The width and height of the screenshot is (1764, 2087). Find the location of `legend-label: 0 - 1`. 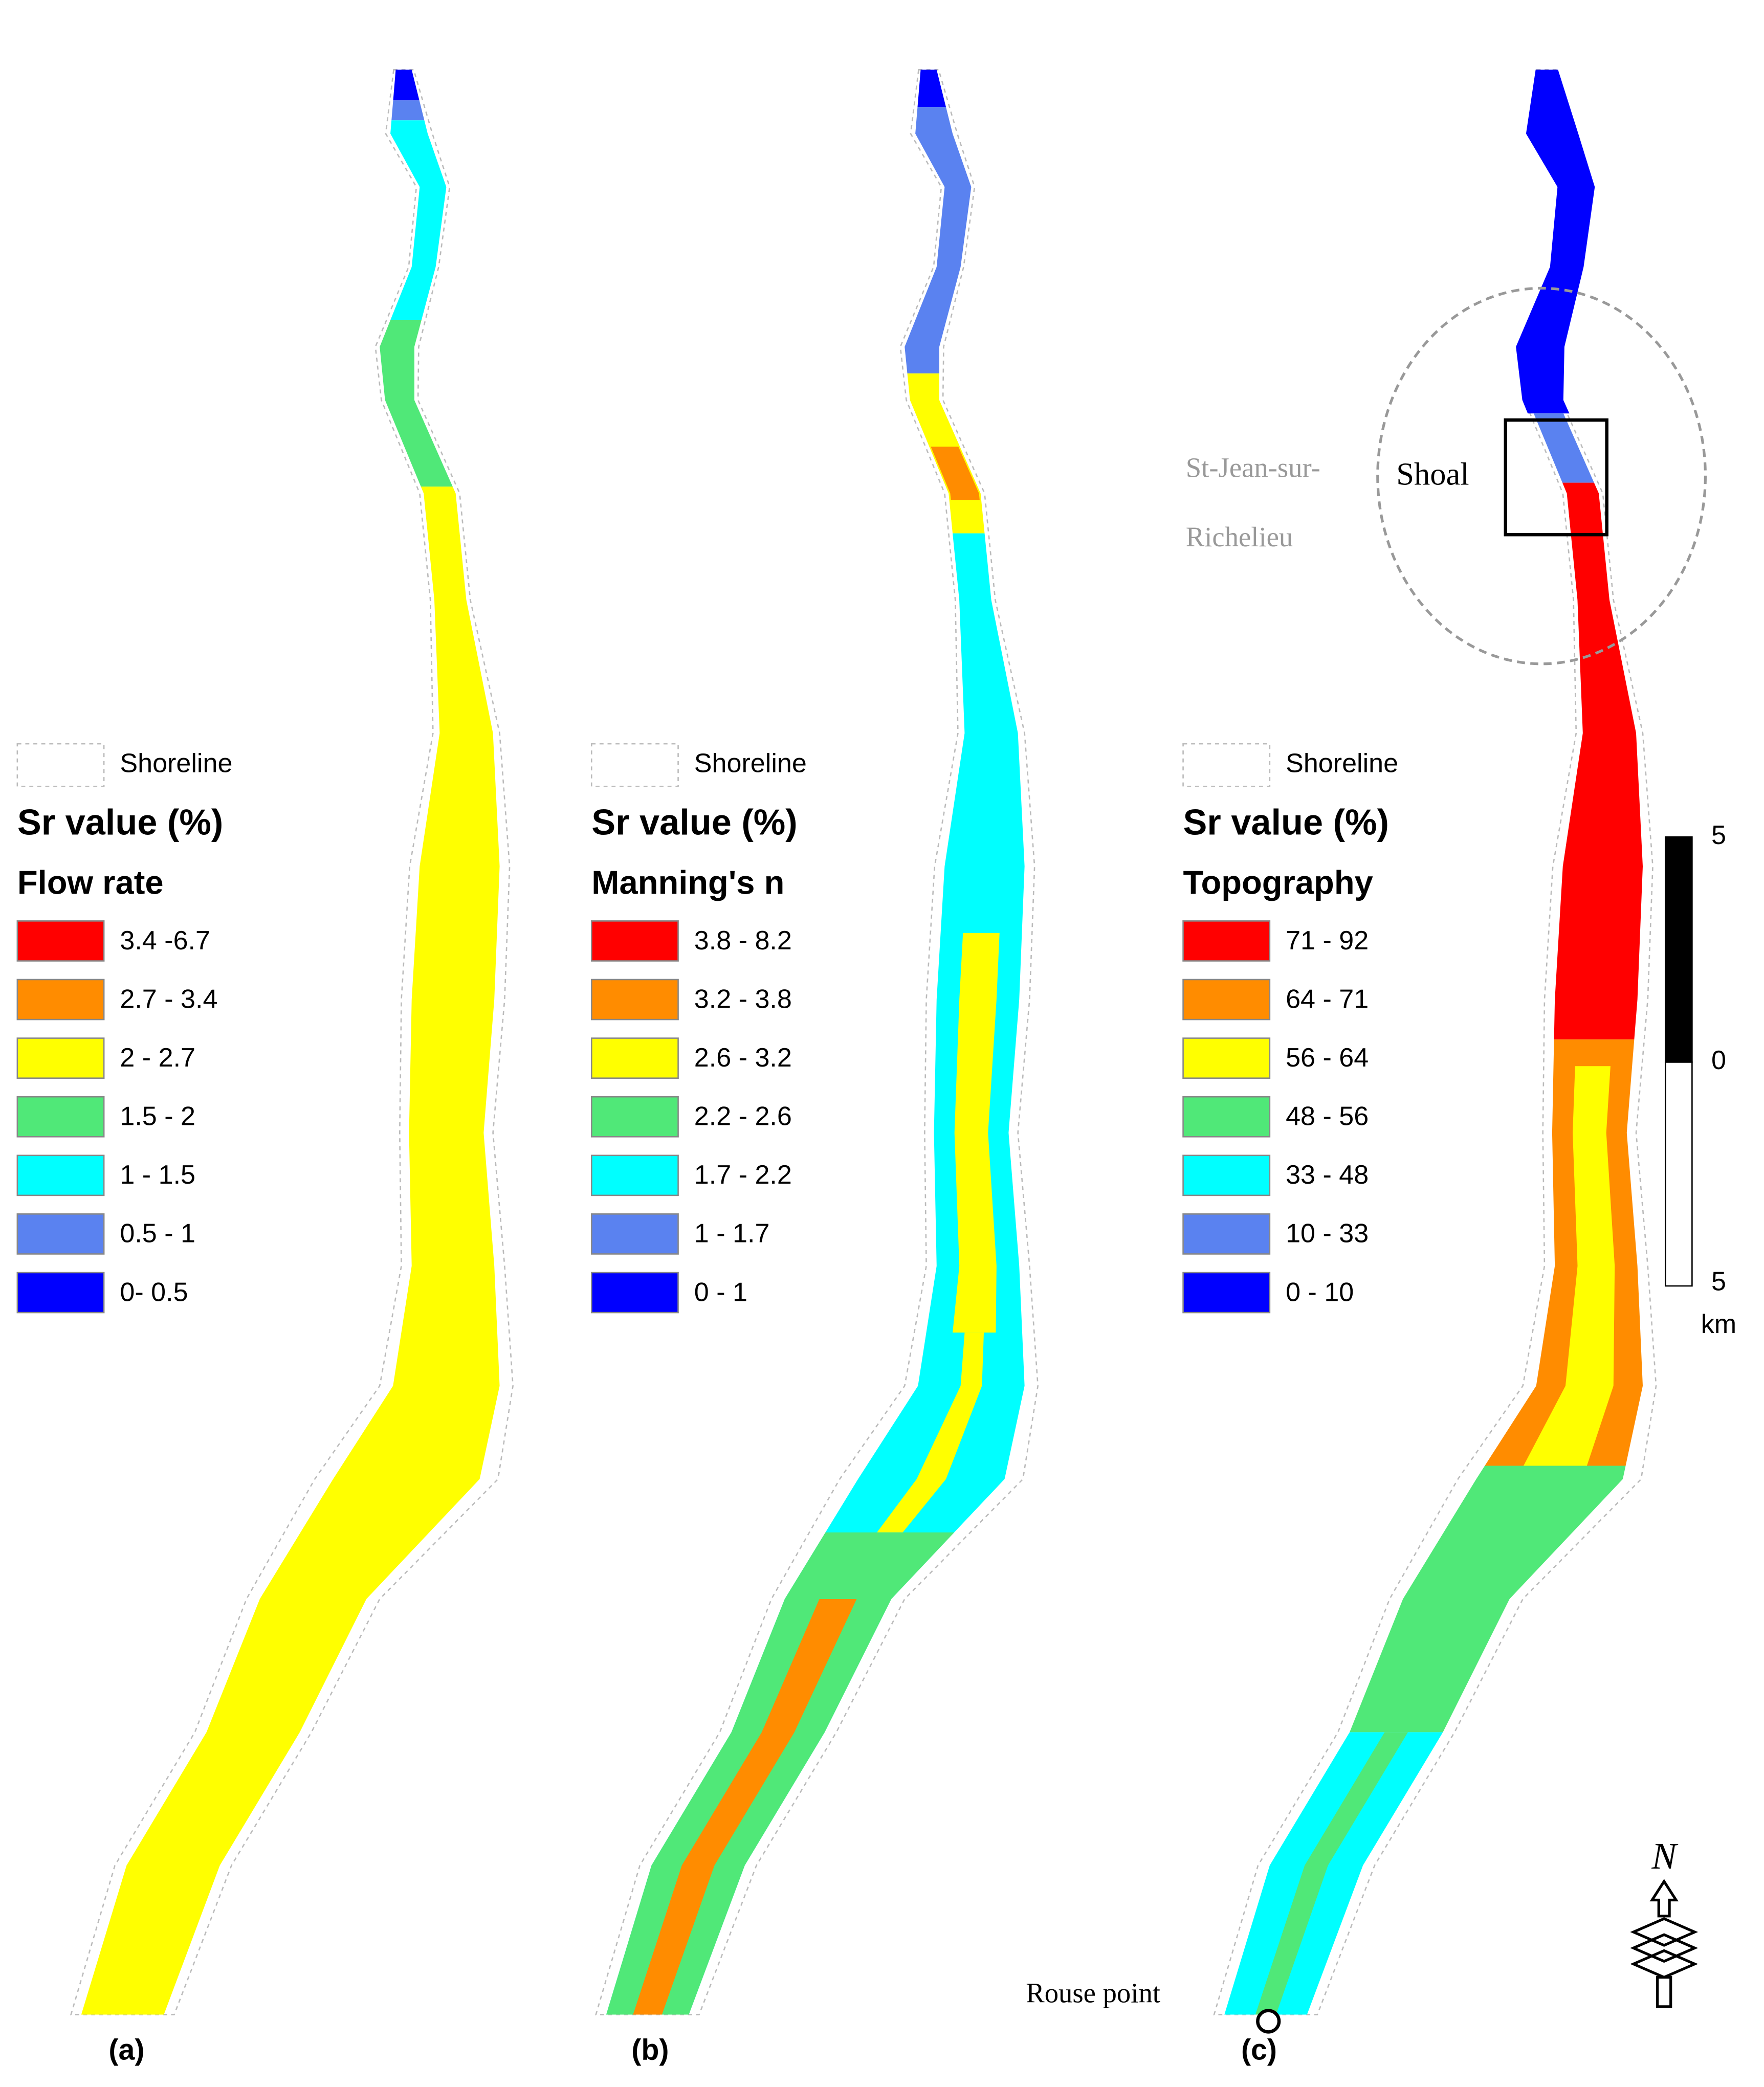

legend-label: 0 - 1 is located at coordinates (721, 1292).